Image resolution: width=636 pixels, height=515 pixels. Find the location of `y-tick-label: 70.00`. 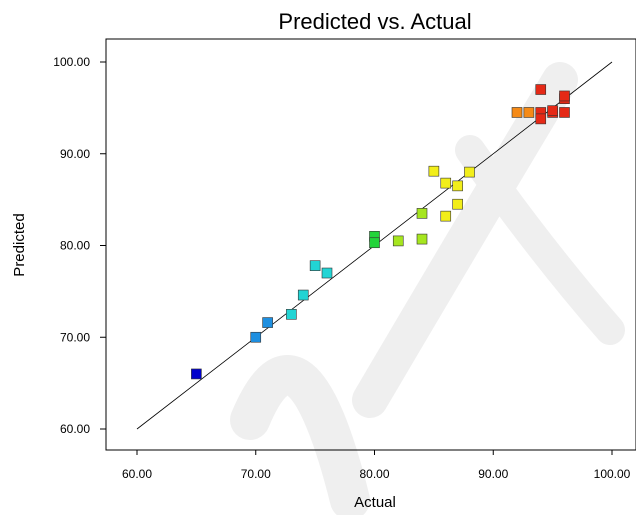

y-tick-label: 70.00 is located at coordinates (75, 337).